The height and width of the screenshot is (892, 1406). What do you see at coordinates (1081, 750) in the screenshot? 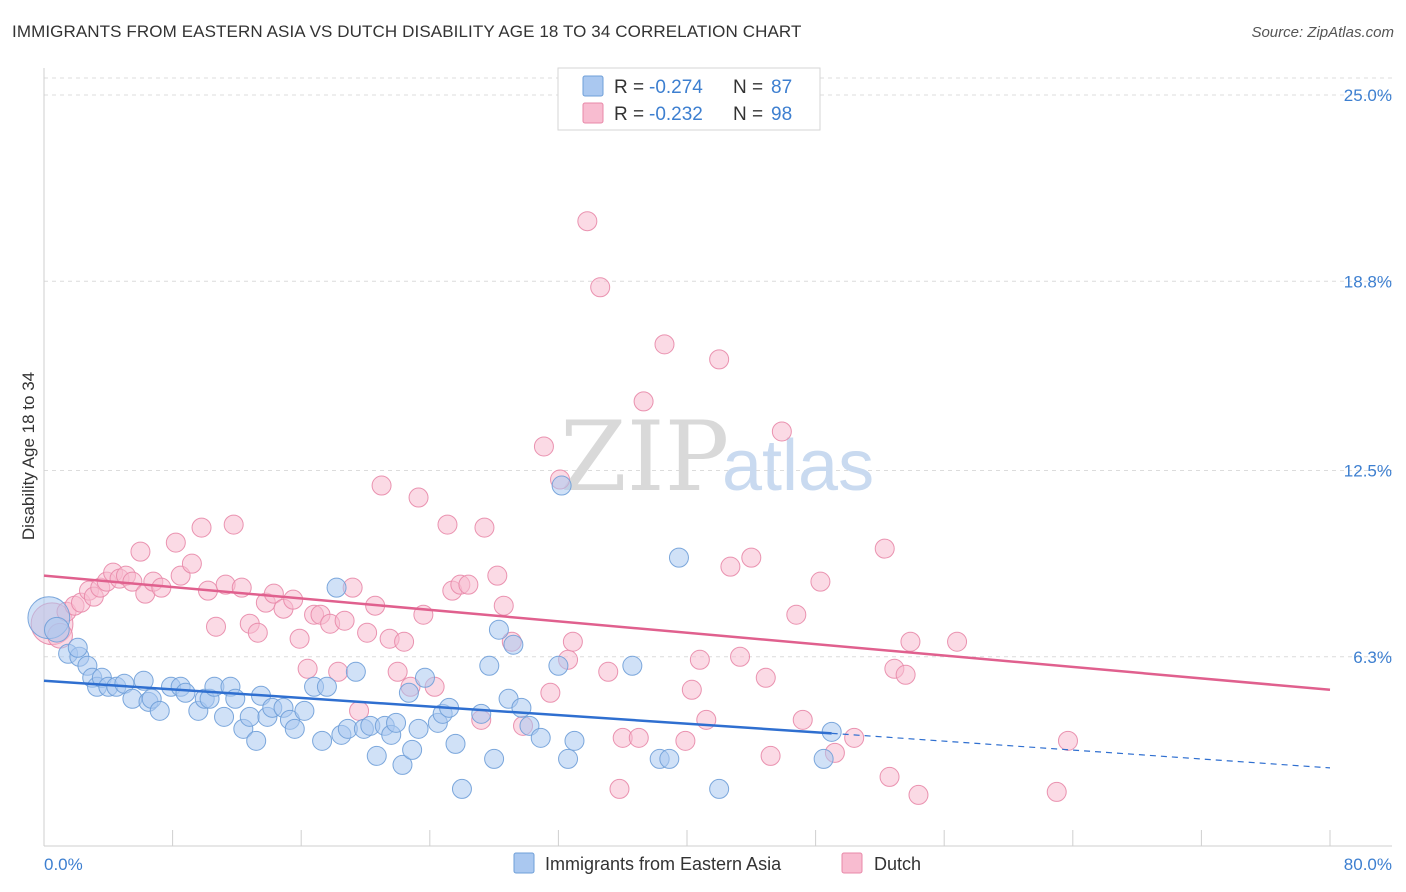
I see `trend-line-eastern-asia-extension` at bounding box center [1081, 750].